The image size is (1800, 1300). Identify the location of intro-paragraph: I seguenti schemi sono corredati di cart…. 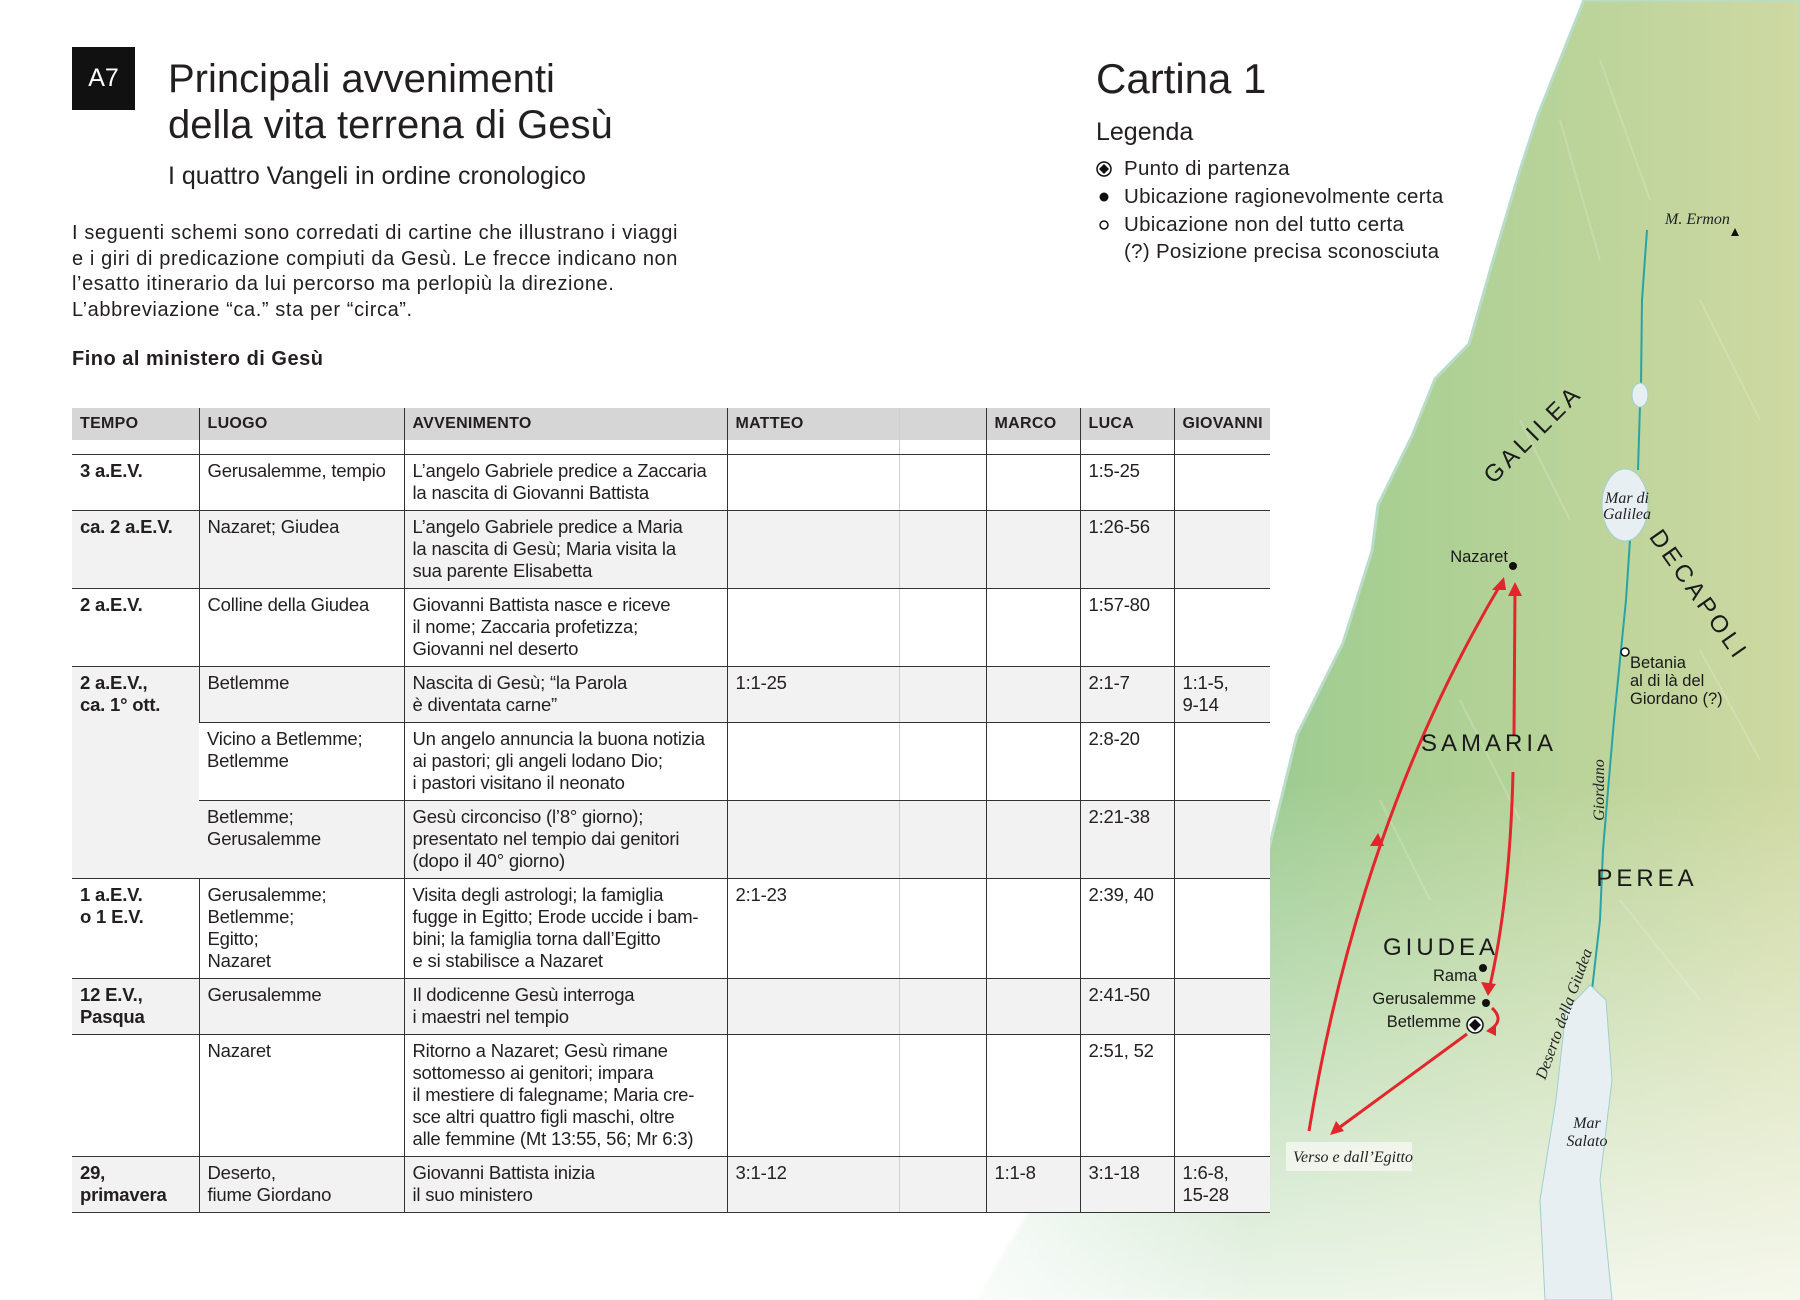
(375, 271).